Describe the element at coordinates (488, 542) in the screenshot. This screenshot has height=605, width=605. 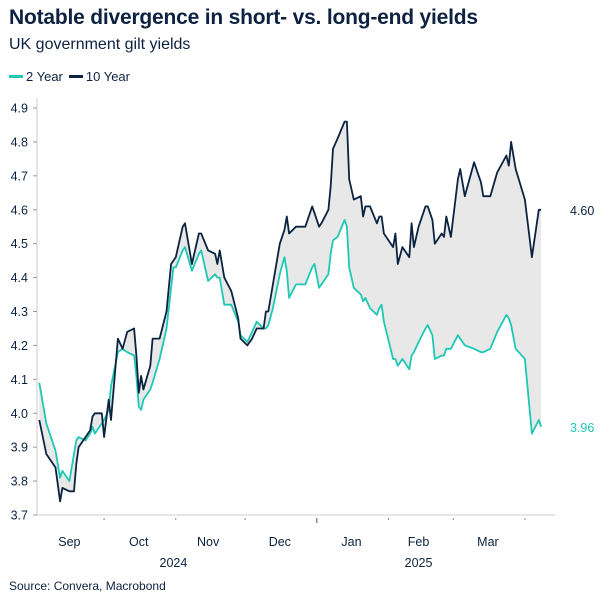
I see `x-tick-label: Mar` at that location.